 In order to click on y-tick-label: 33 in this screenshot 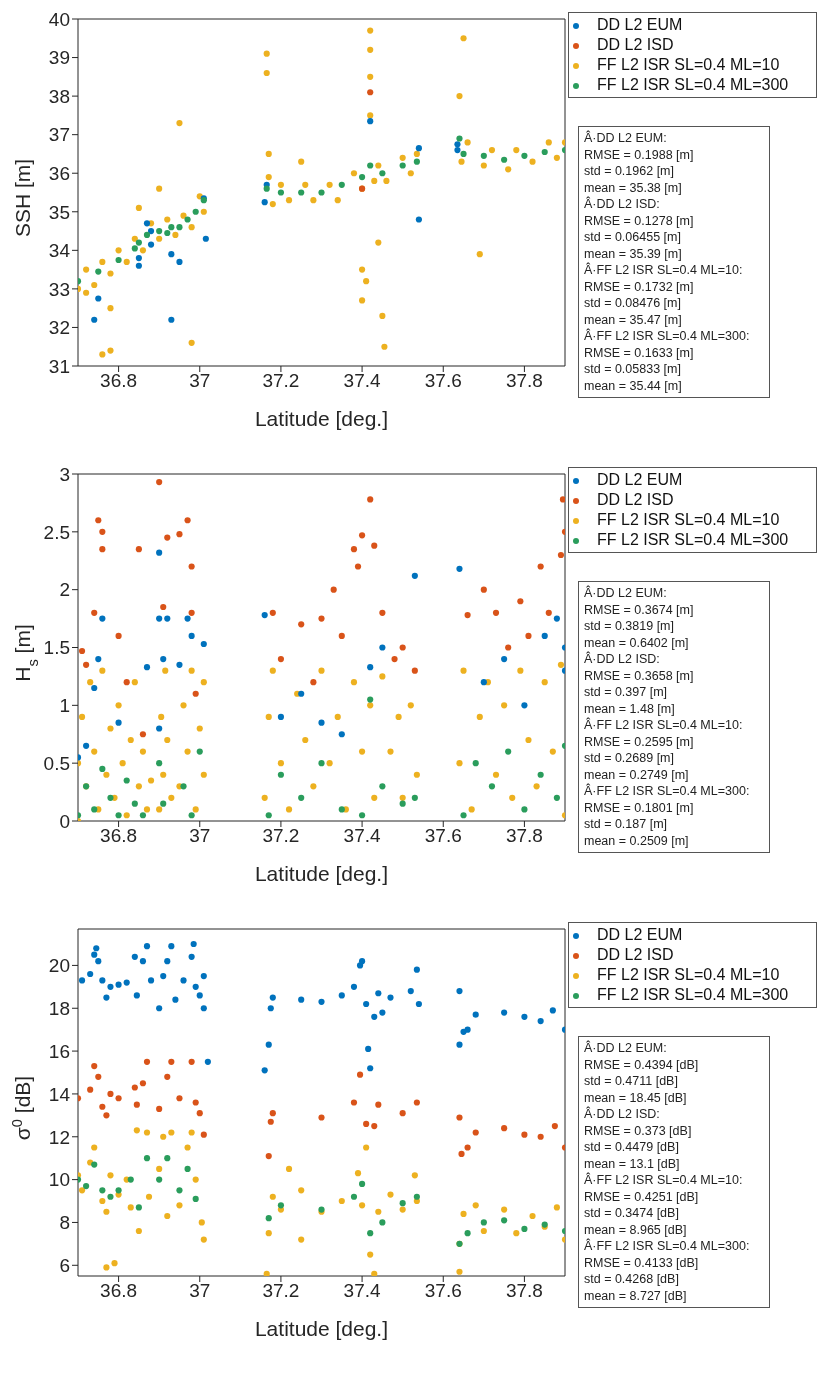, I will do `click(59, 289)`.